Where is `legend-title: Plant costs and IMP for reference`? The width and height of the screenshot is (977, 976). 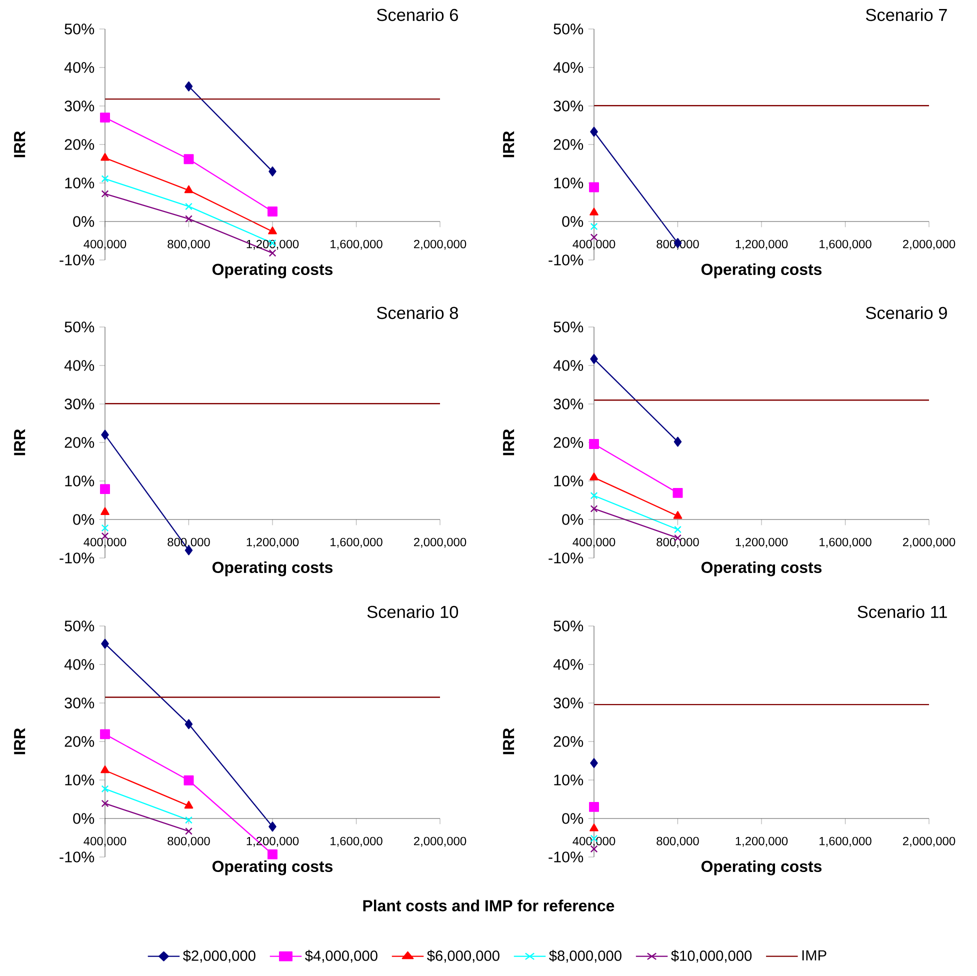
legend-title: Plant costs and IMP for reference is located at coordinates (488, 906).